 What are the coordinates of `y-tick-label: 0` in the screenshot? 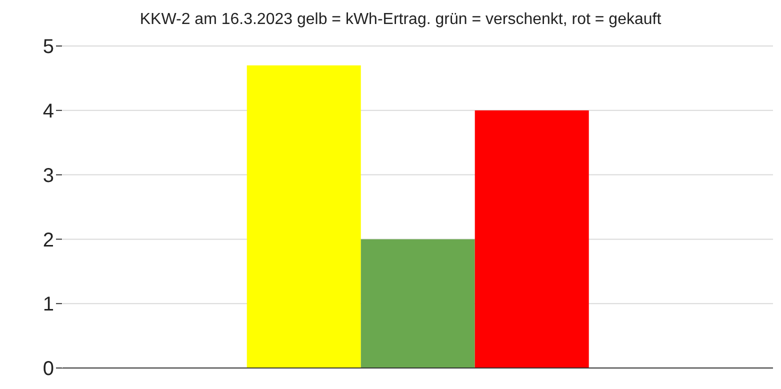 It's located at (48, 369).